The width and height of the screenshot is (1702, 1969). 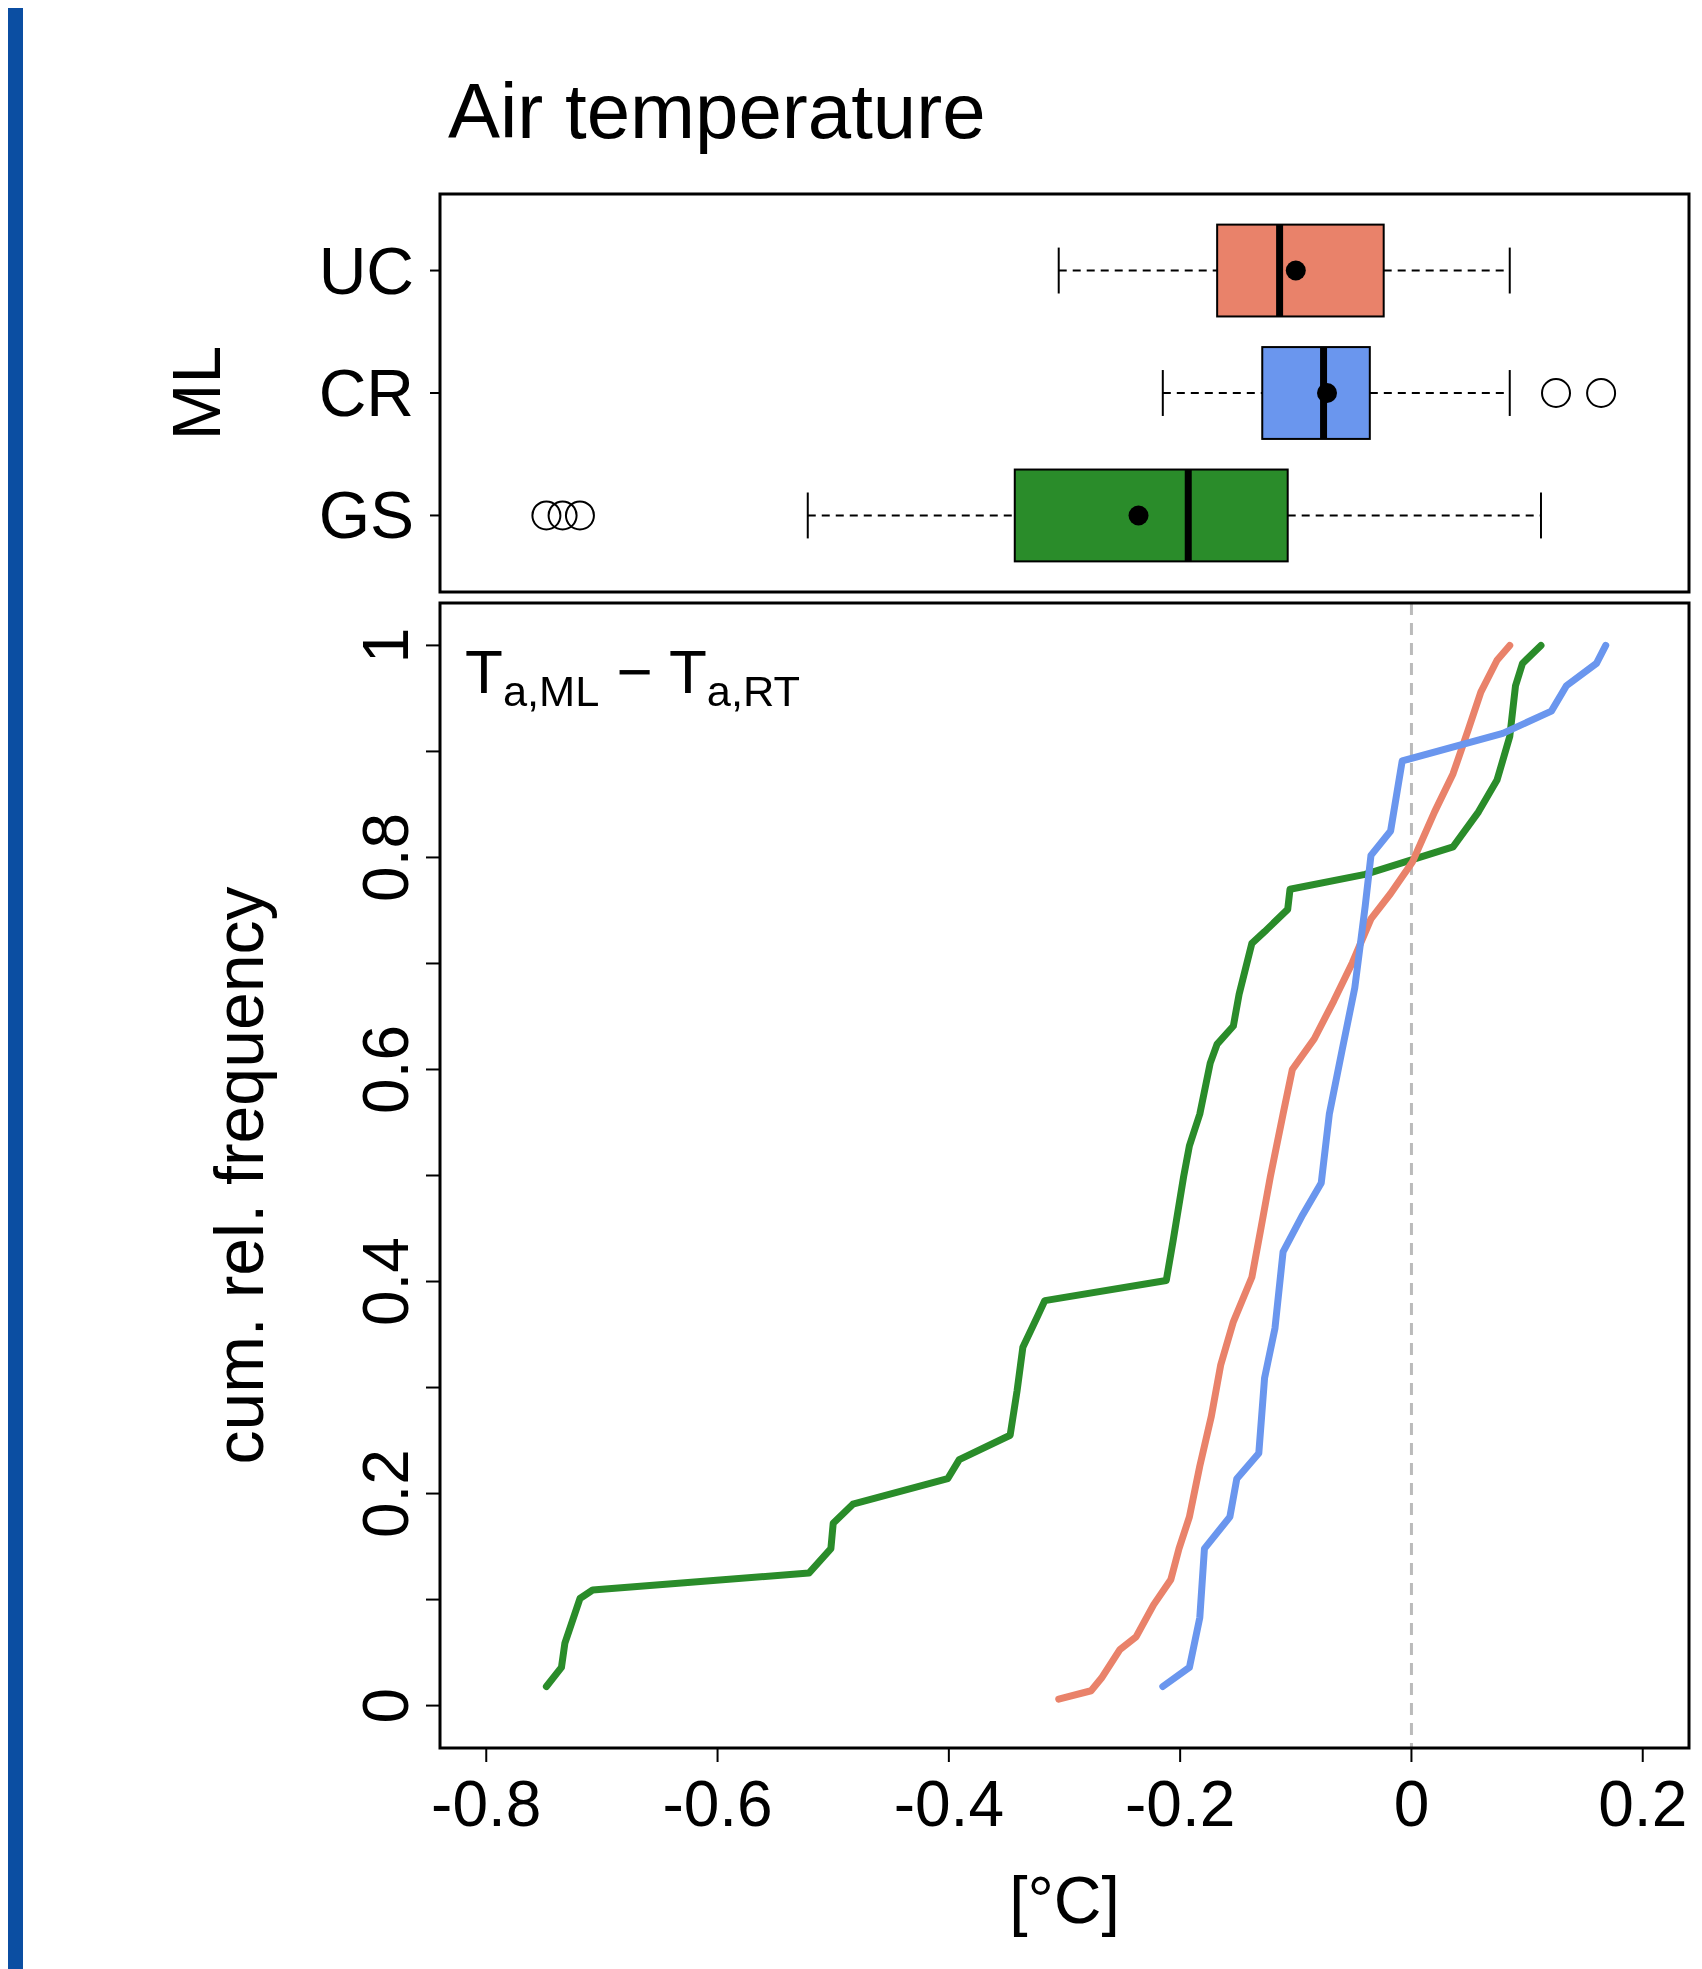 I want to click on x-tick-label: -0.8, so click(x=486, y=1804).